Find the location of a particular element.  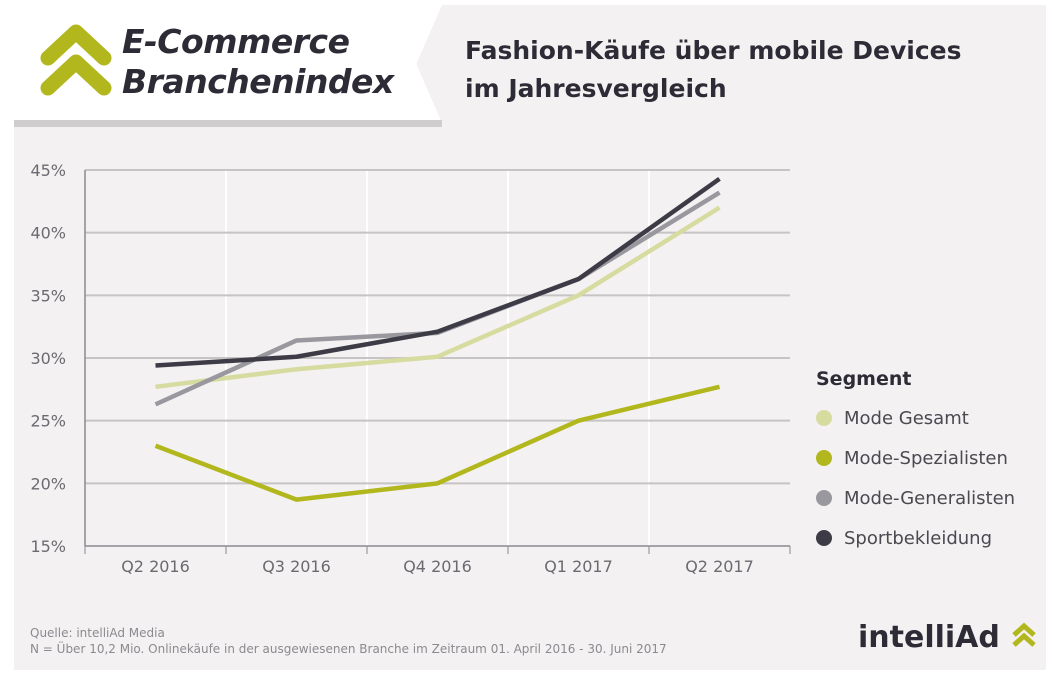

legend-label: Mode-Spezialisten is located at coordinates (926, 458).